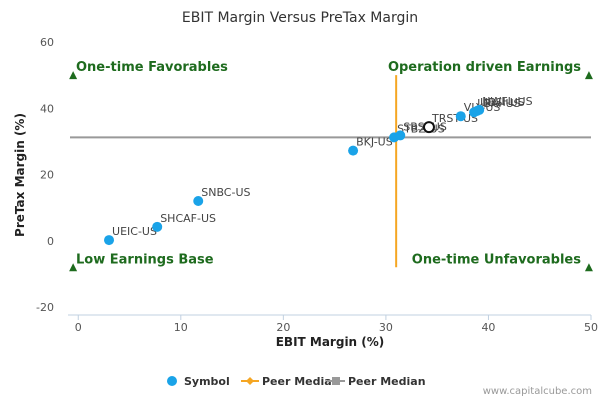 The width and height of the screenshot is (600, 400). Describe the element at coordinates (47, 175) in the screenshot. I see `y-tick-label: 20` at that location.